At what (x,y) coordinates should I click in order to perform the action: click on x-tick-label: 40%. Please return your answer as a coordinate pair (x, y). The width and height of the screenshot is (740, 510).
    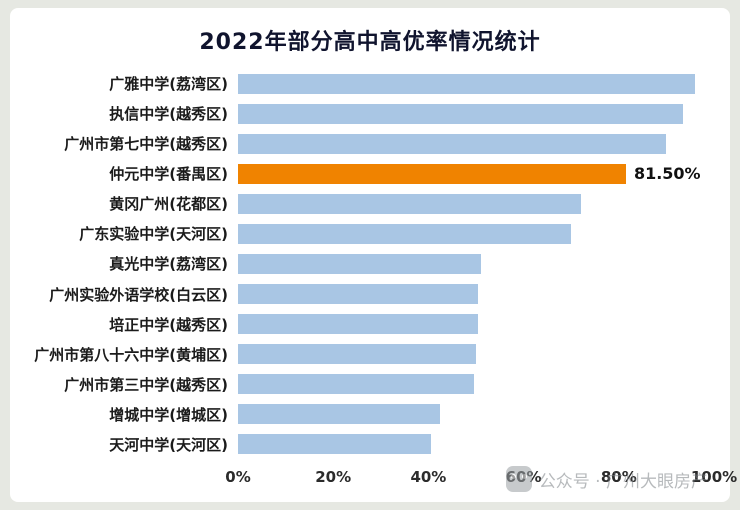
    Looking at the image, I should click on (428, 477).